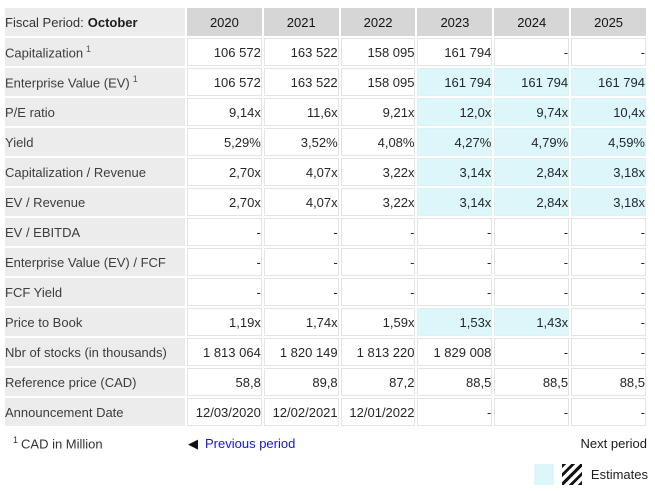 This screenshot has width=655, height=491. I want to click on row-label-text: Capitalization / Revenue, so click(75, 172).